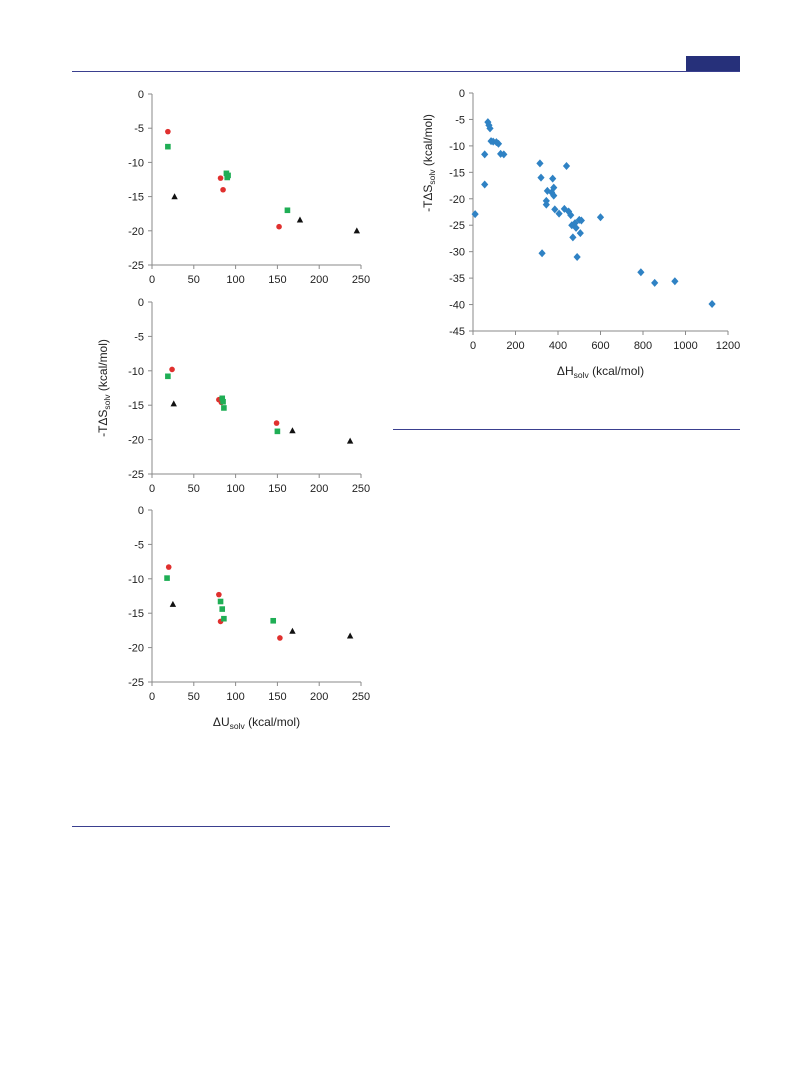  Describe the element at coordinates (685, 346) in the screenshot. I see `x-tick-label: 1000` at that location.